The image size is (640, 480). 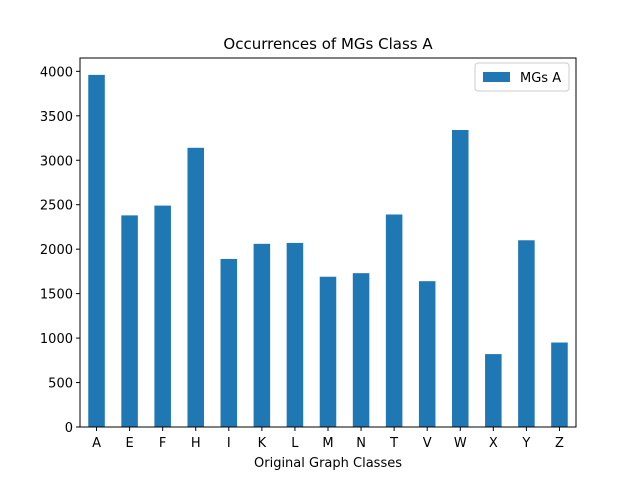 What do you see at coordinates (328, 463) in the screenshot?
I see `x-axis-title: Original Graph Classes` at bounding box center [328, 463].